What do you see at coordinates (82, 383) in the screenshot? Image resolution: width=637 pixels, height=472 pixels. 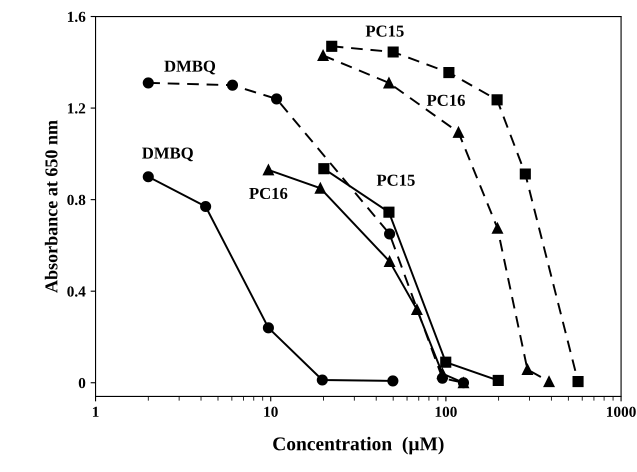 I see `y-tick-label: 0` at bounding box center [82, 383].